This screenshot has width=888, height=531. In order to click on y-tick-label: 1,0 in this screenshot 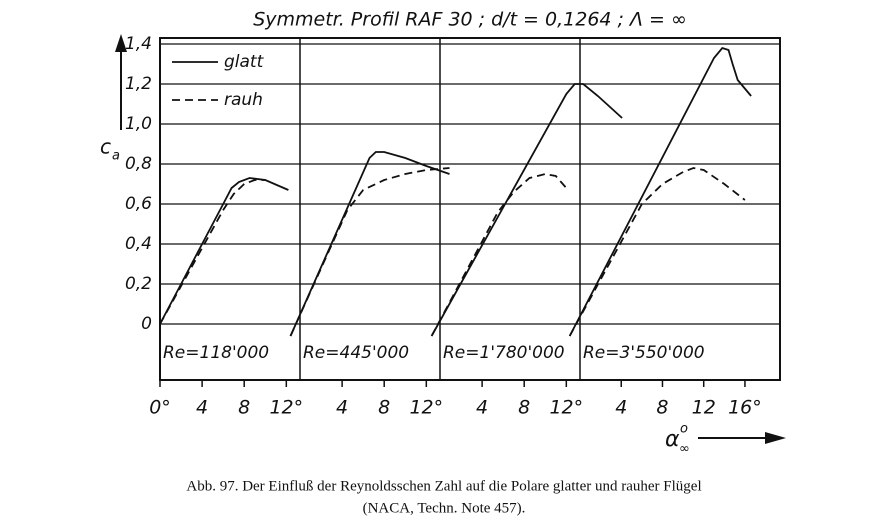, I will do `click(138, 124)`.